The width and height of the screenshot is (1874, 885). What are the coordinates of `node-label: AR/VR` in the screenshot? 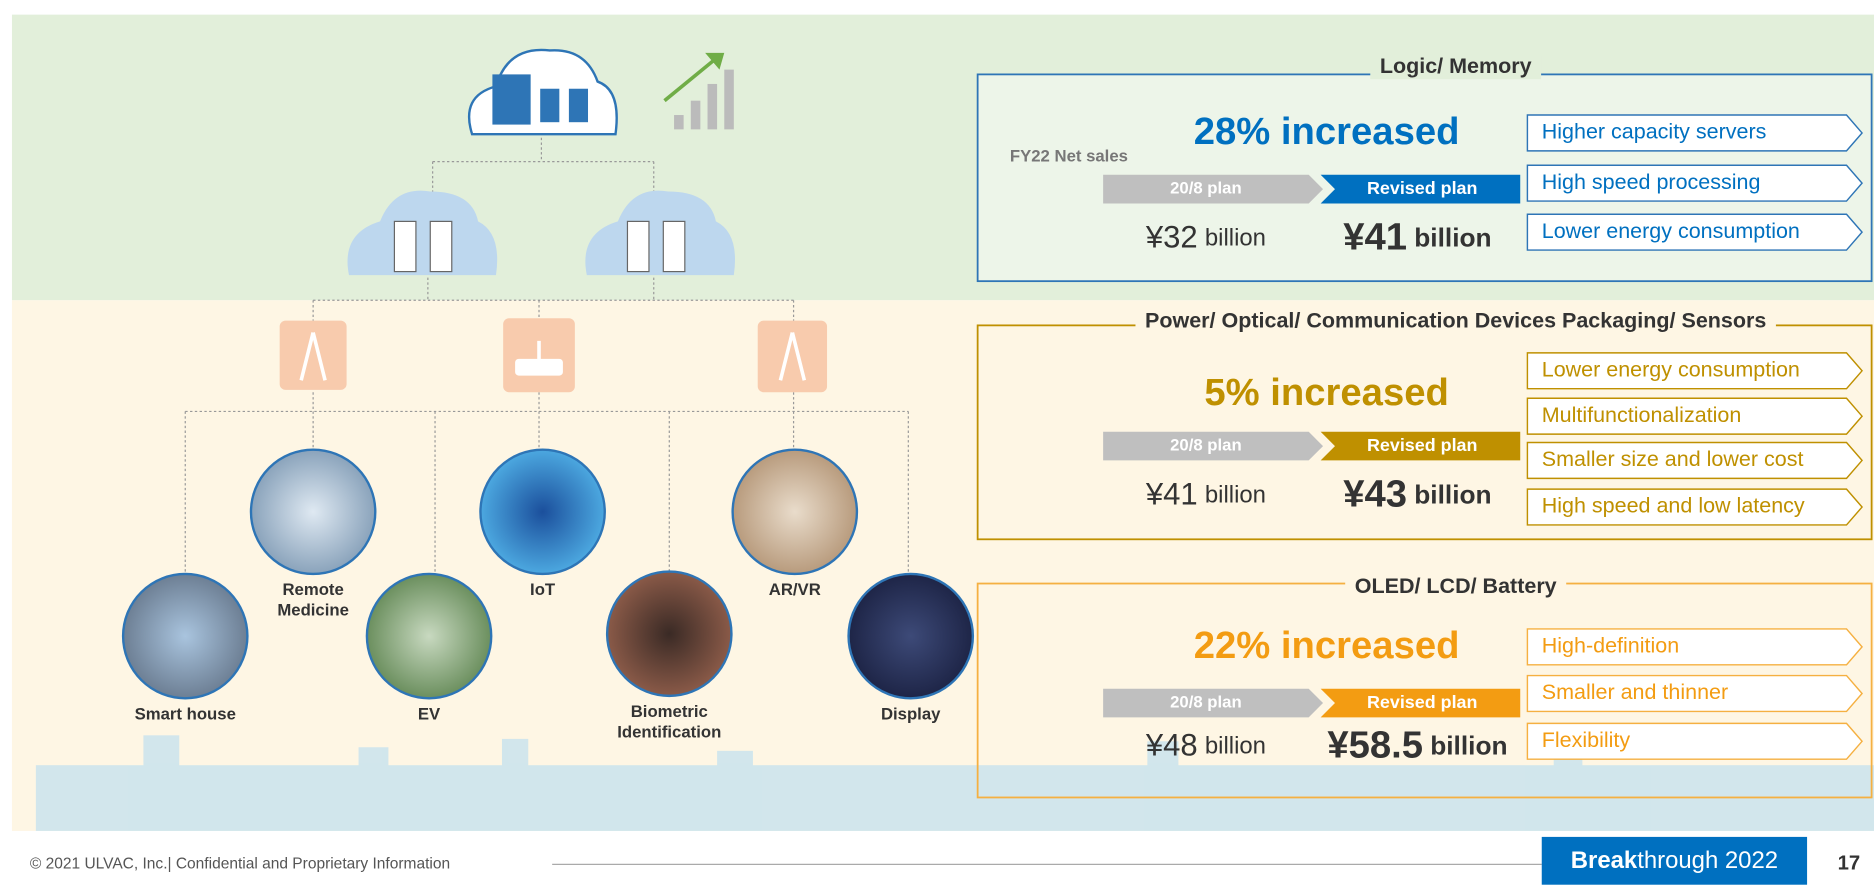 It's located at (795, 589).